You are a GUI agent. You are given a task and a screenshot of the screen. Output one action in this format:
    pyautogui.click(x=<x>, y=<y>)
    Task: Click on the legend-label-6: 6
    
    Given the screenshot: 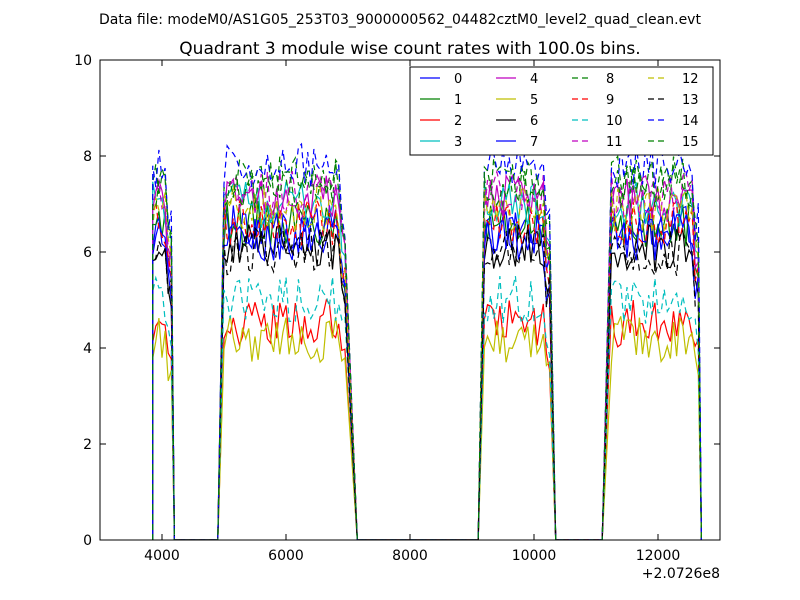 What is the action you would take?
    pyautogui.click(x=534, y=121)
    